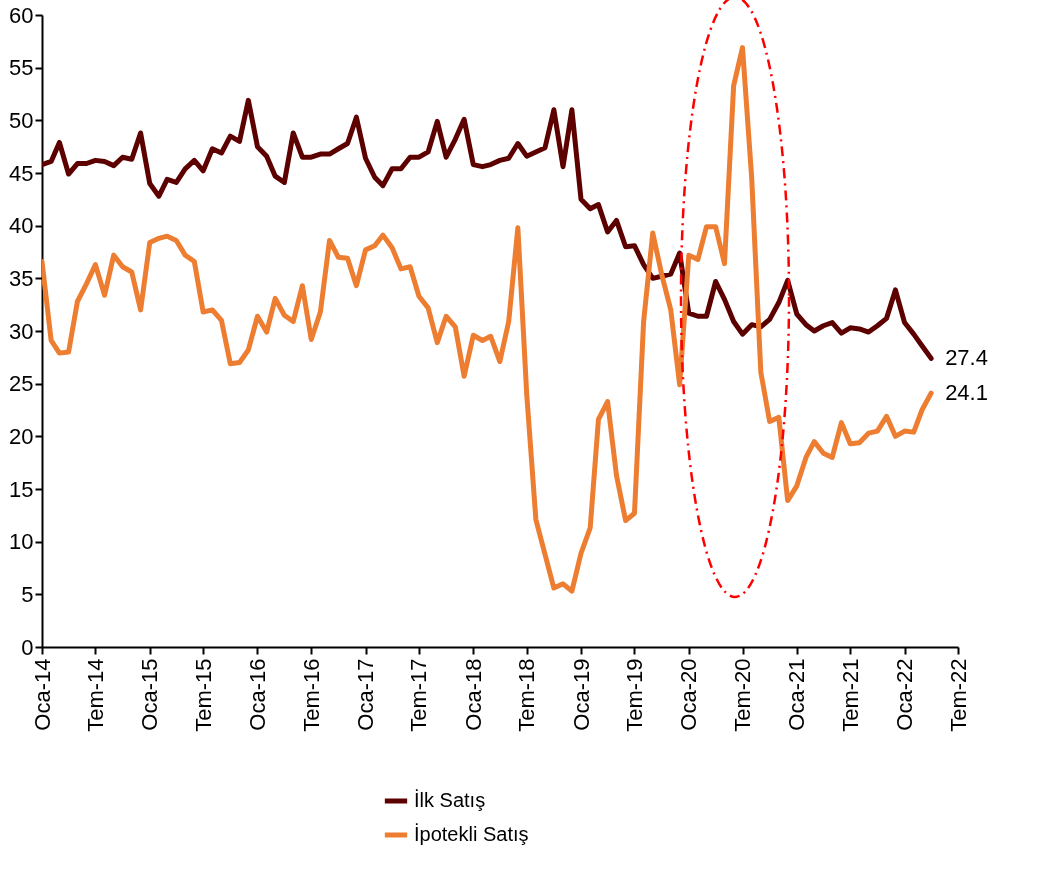 This screenshot has width=1038, height=885. I want to click on y-tick-label: 55, so click(21, 68).